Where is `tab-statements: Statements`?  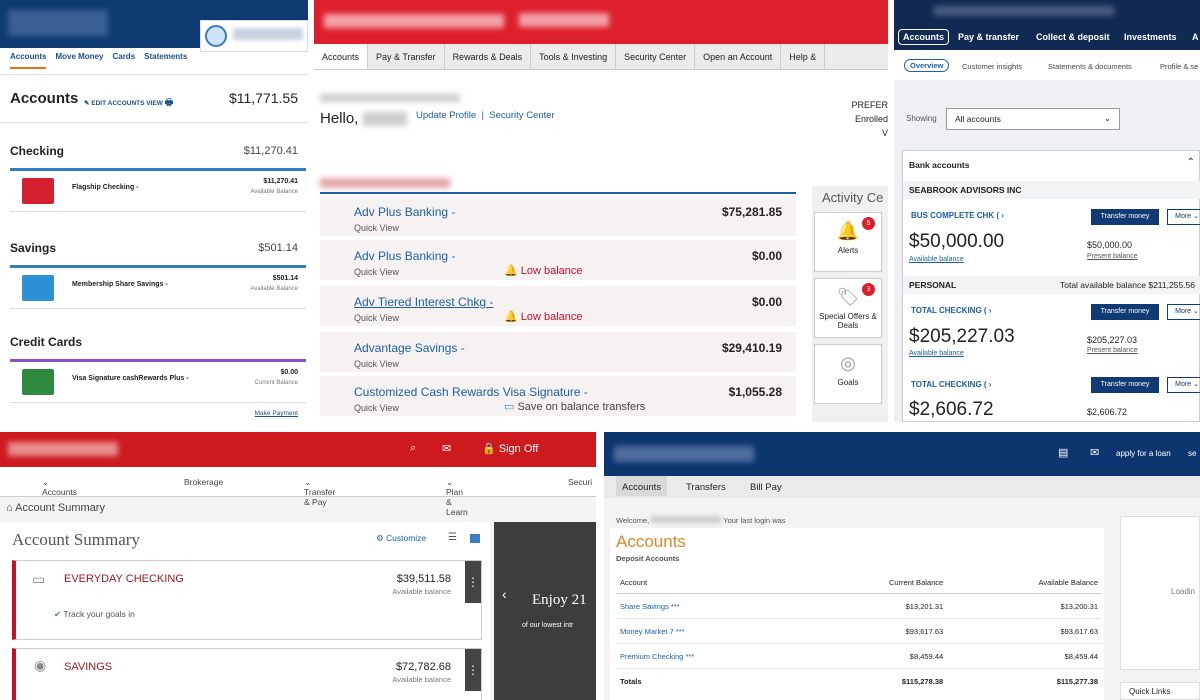
tab-statements: Statements is located at coordinates (166, 56).